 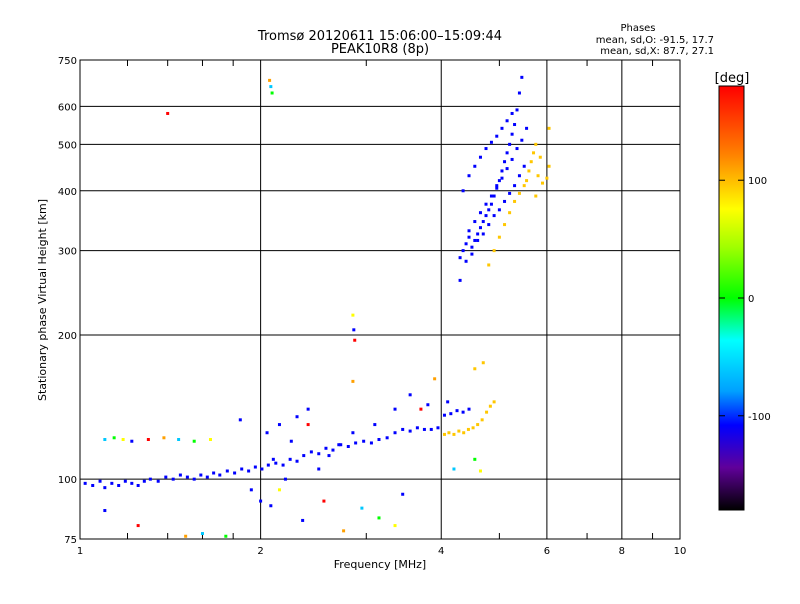 I want to click on colorbar-tick-label: -100, so click(x=759, y=417).